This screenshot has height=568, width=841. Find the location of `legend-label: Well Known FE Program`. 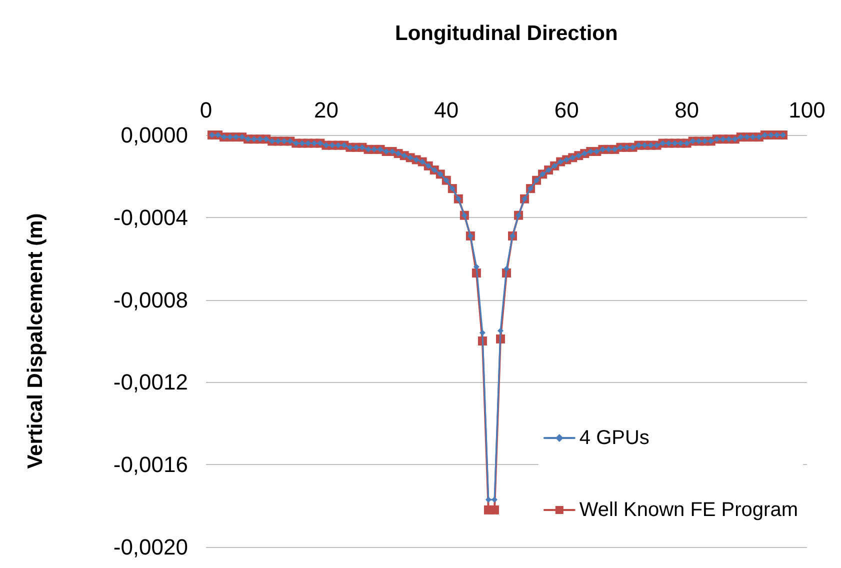

legend-label: Well Known FE Program is located at coordinates (688, 510).